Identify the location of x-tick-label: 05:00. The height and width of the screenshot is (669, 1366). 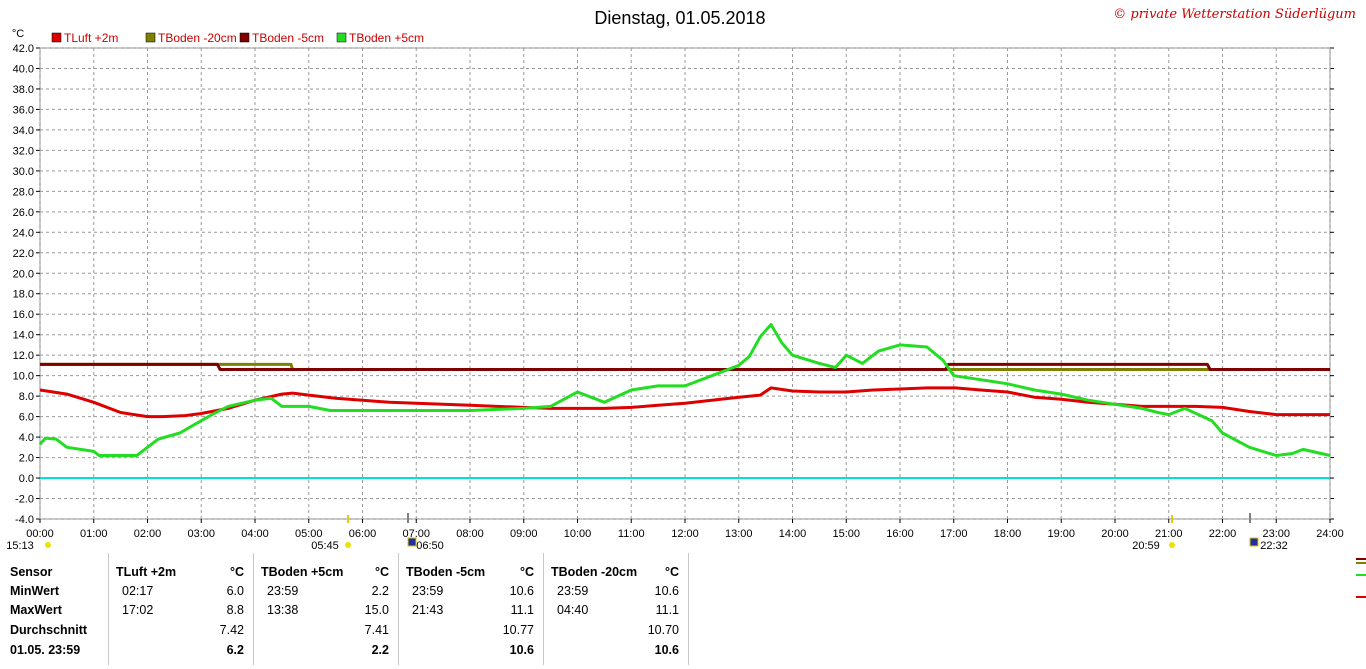
(309, 534).